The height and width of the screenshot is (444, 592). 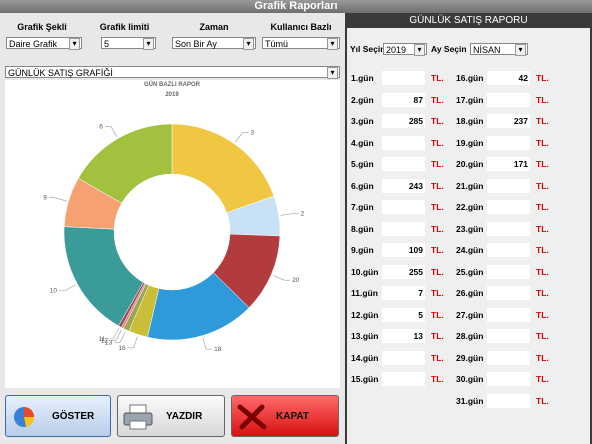 I want to click on slice-label: 12, so click(x=105, y=340).